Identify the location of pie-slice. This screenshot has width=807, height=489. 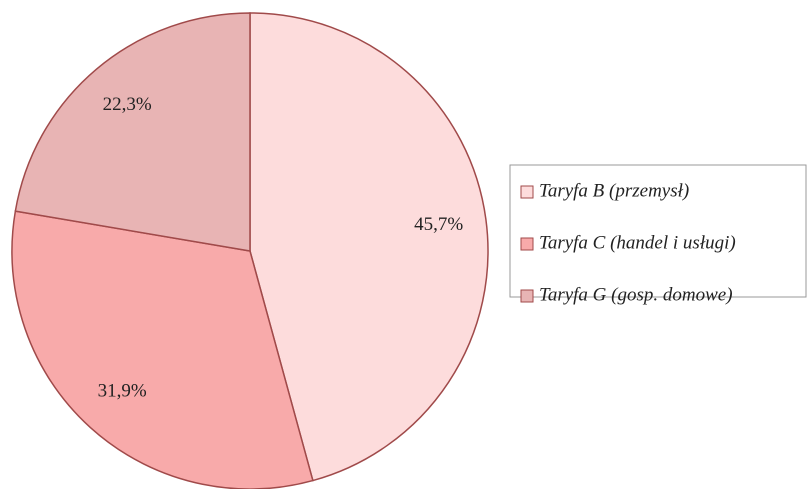
(132, 132).